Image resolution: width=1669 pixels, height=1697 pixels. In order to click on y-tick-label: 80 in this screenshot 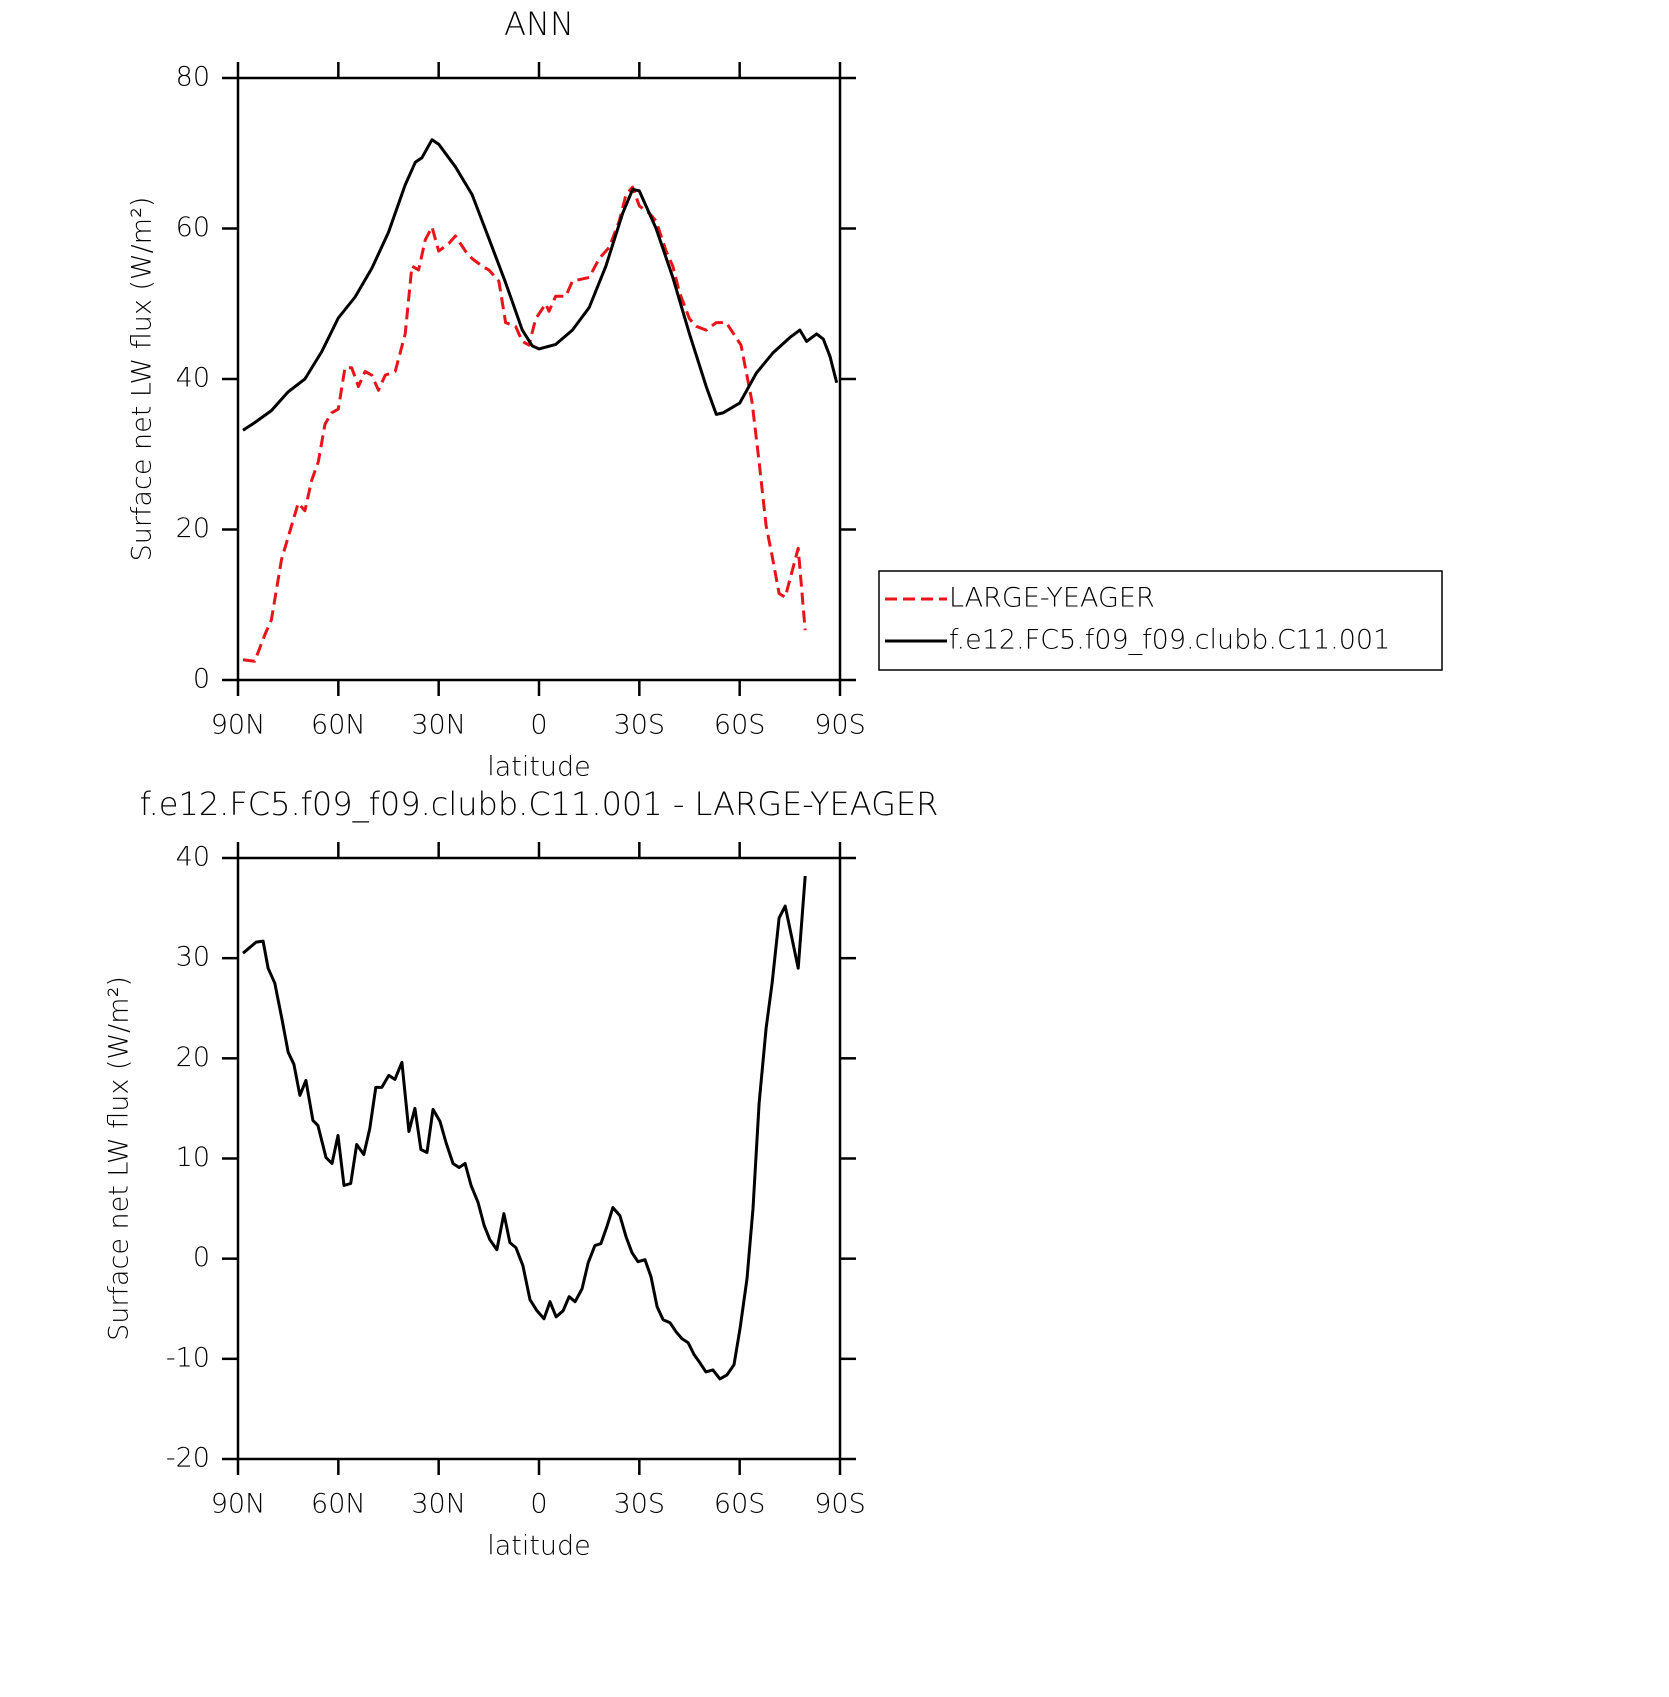, I will do `click(193, 77)`.